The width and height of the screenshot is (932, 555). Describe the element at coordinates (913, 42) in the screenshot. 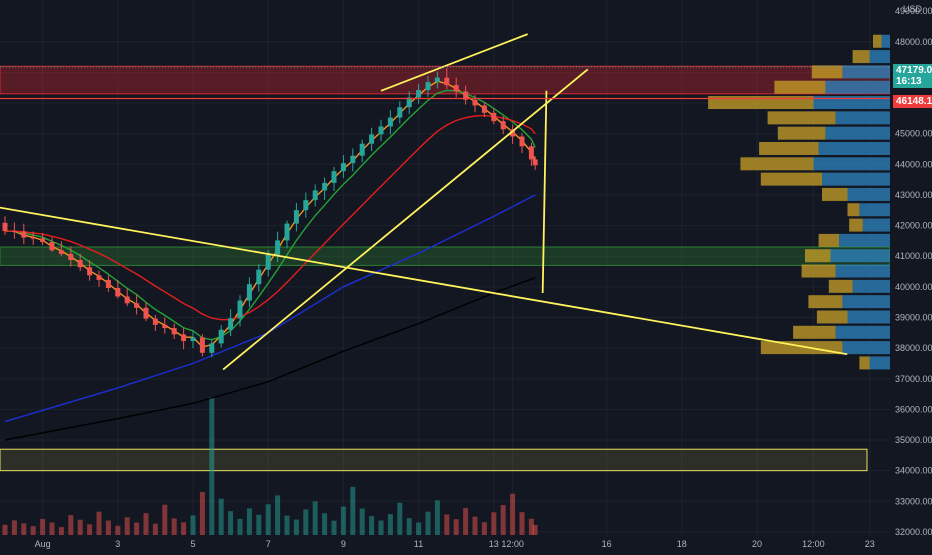

I see `price-tick-label: 48000.00` at that location.